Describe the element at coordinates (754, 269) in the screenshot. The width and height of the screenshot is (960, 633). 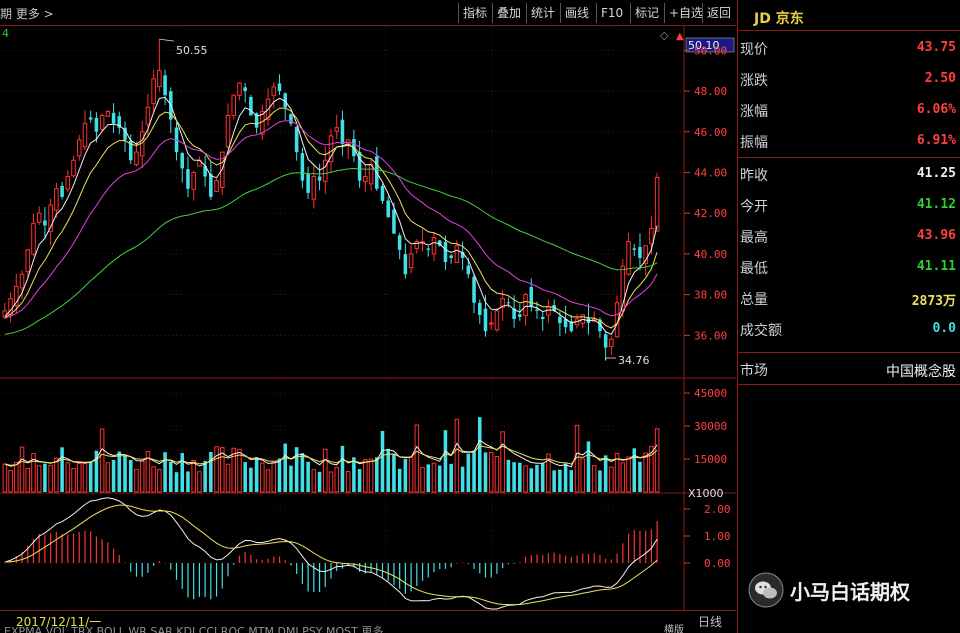
I see `quote-label: 最低` at that location.